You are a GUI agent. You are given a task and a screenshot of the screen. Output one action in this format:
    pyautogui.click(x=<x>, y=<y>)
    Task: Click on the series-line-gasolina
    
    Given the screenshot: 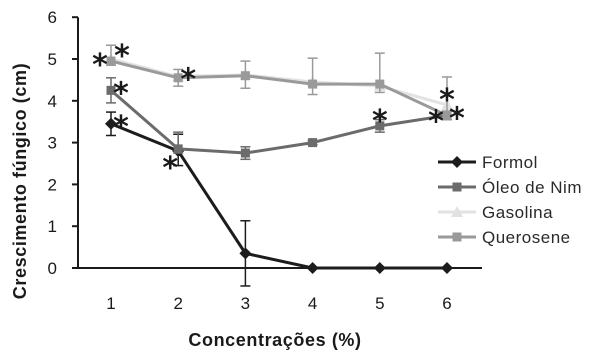 What is the action you would take?
    pyautogui.click(x=279, y=82)
    